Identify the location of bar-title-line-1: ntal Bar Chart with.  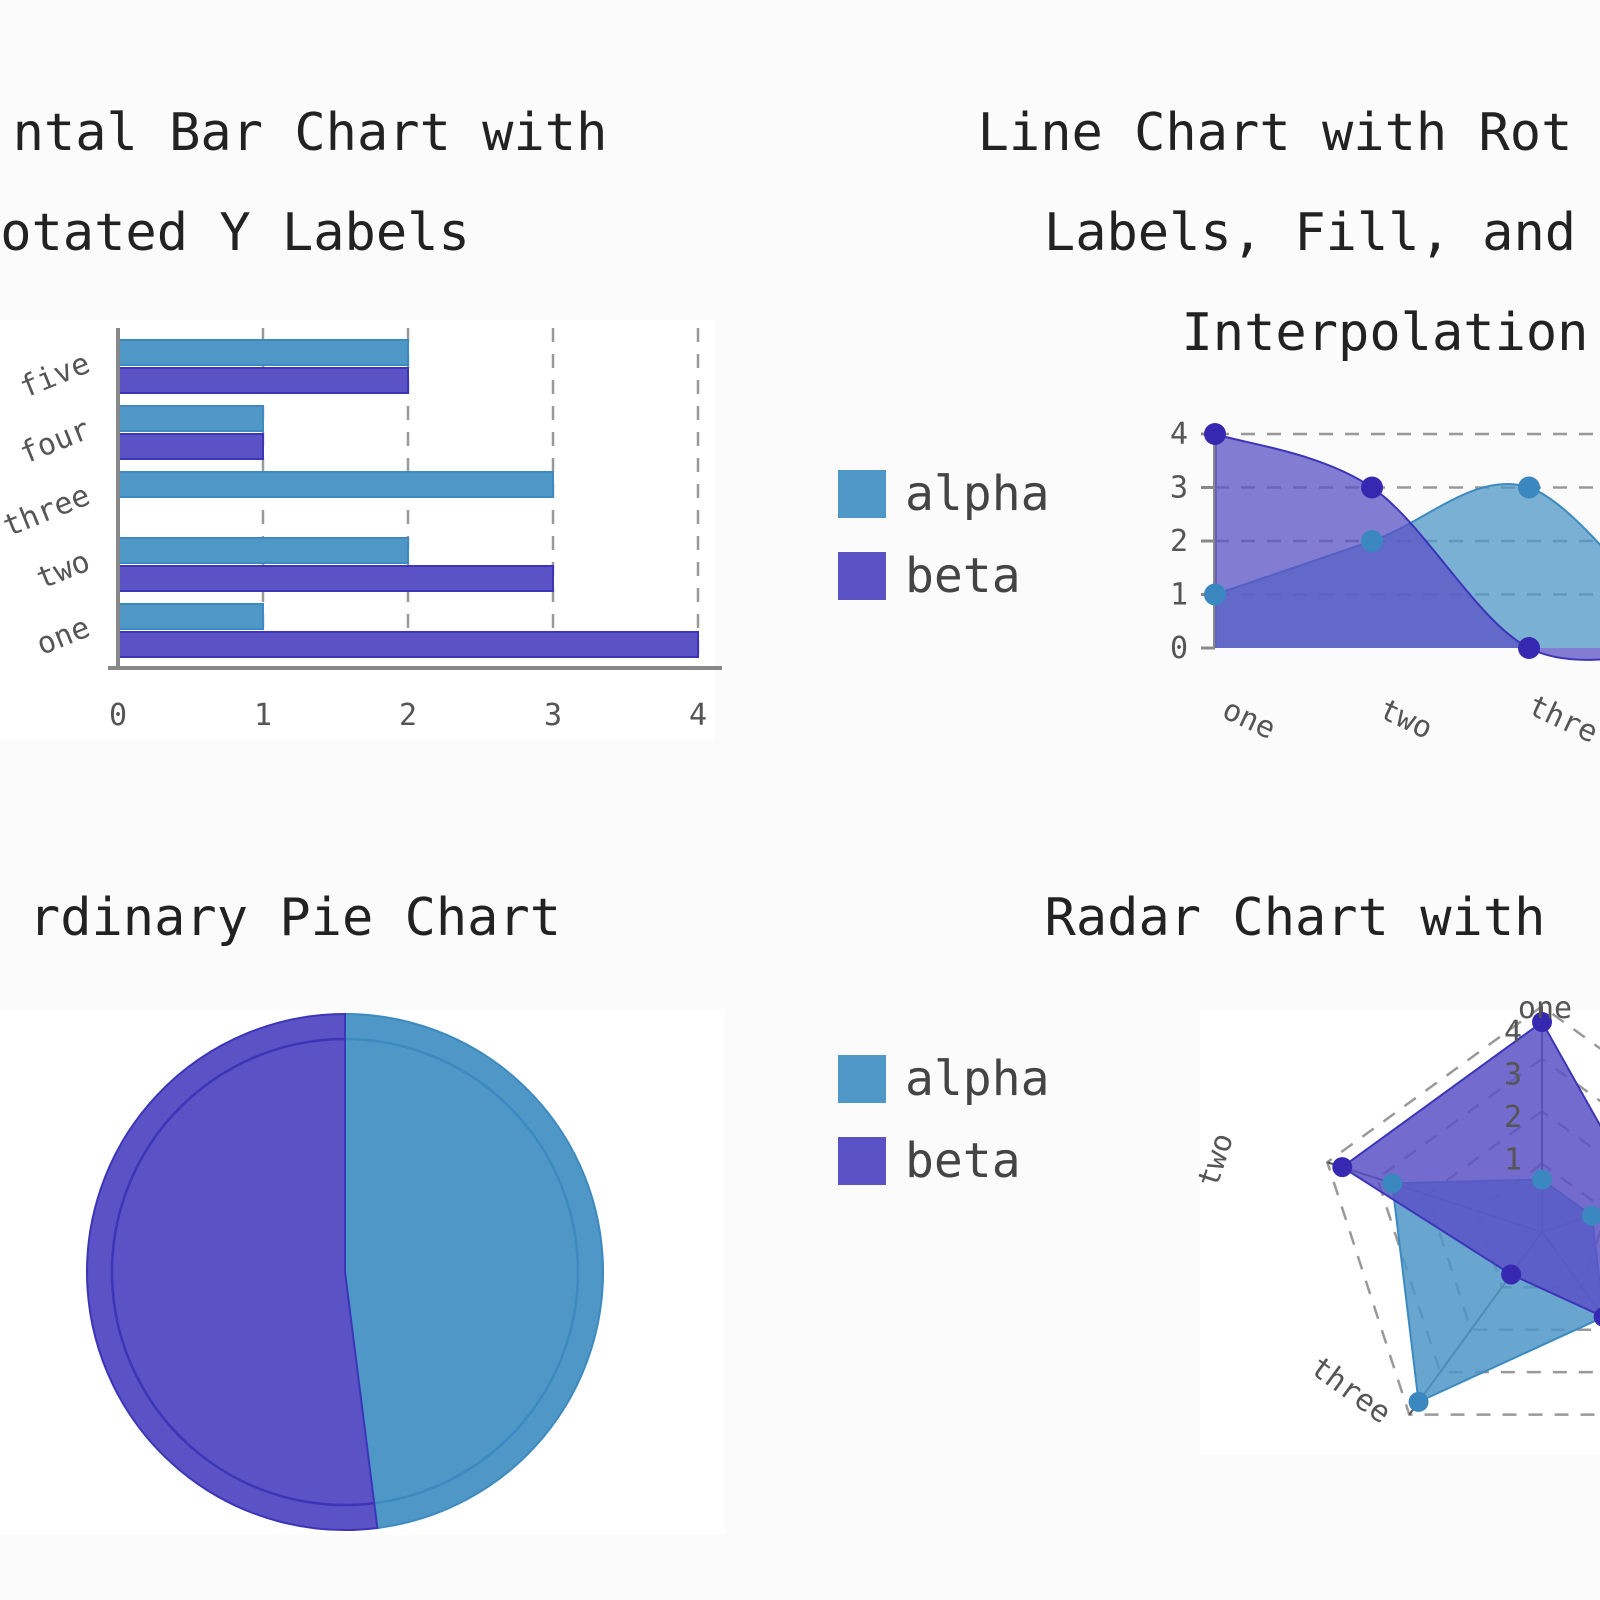
(310, 133).